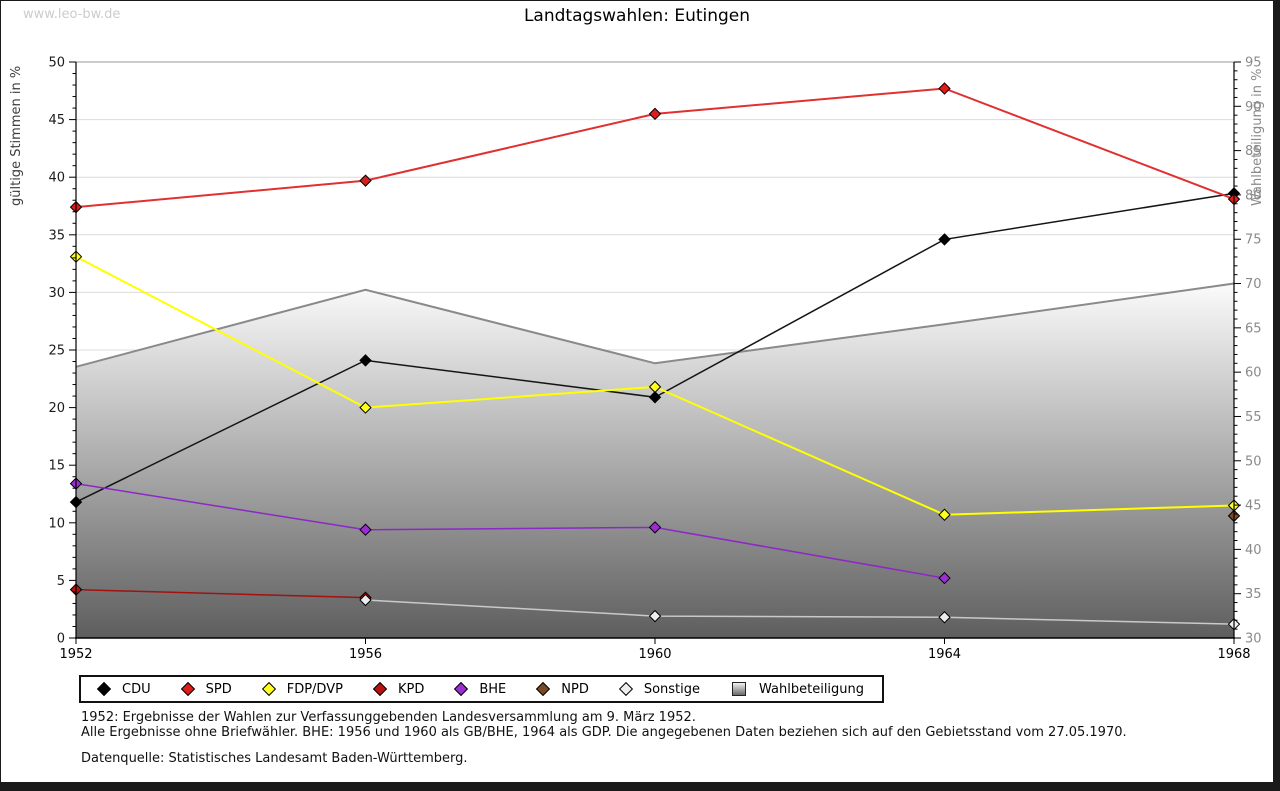 This screenshot has width=1280, height=791. Describe the element at coordinates (637, 16) in the screenshot. I see `chart-title: Landtagswahlen: Eutingen` at that location.